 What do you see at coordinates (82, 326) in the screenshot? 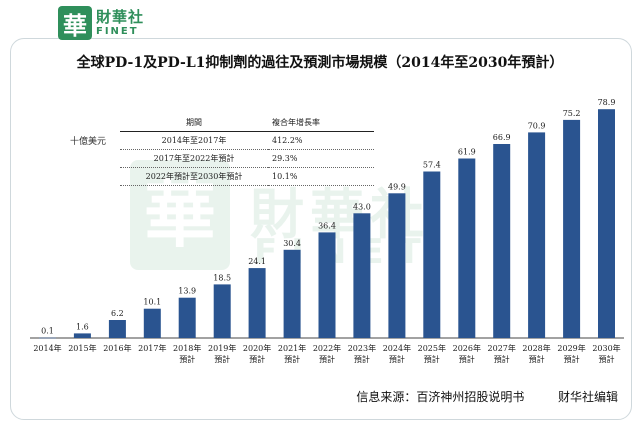
I see `bar-value-label: 1.6` at bounding box center [82, 326].